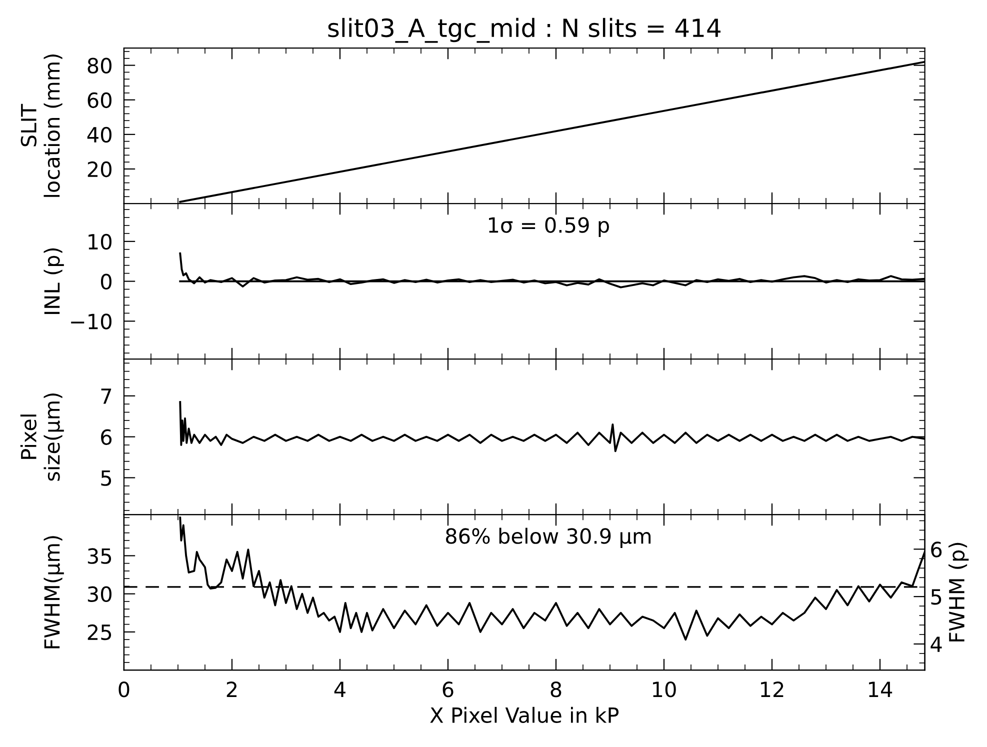  I want to click on y-tick-label: 35, so click(100, 556).